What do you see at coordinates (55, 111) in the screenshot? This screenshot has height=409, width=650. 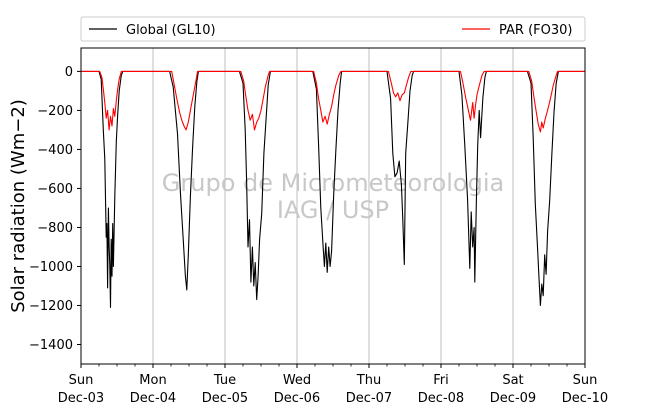 I see `y-tick-label-1: −200` at bounding box center [55, 111].